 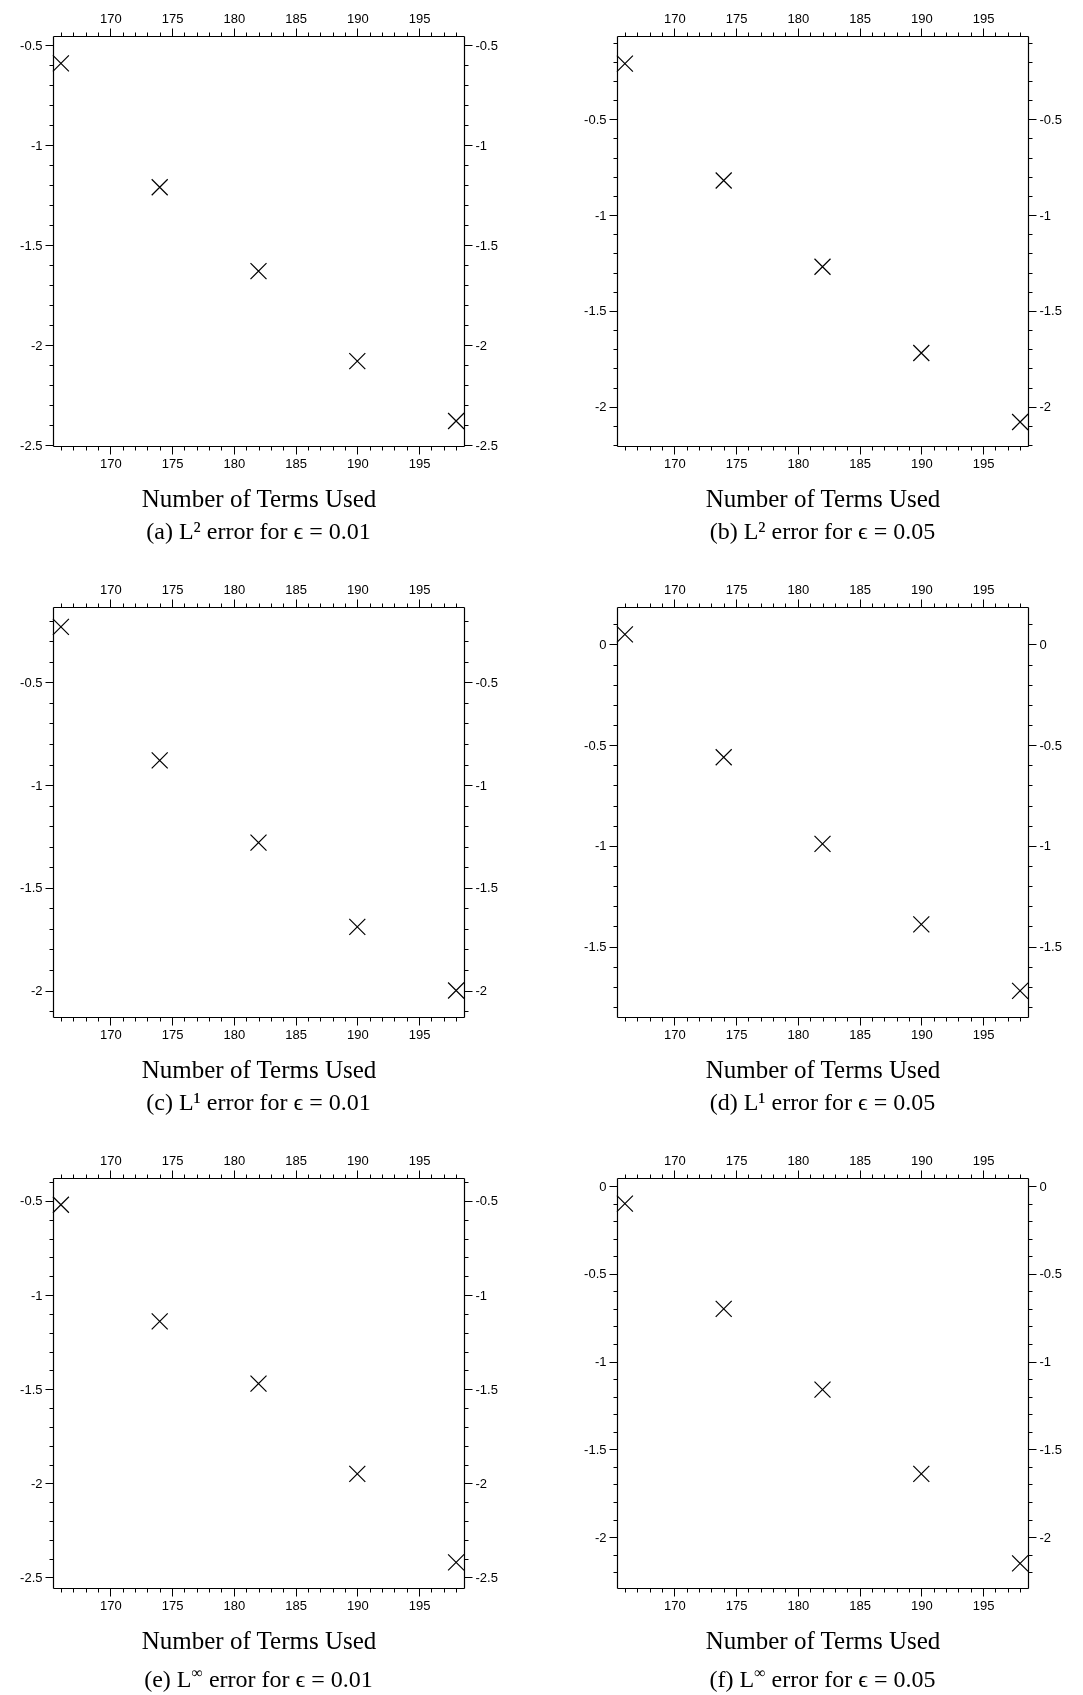 What do you see at coordinates (822, 1102) in the screenshot?
I see `text: (d) L¹ error for ϵ = 0.05` at bounding box center [822, 1102].